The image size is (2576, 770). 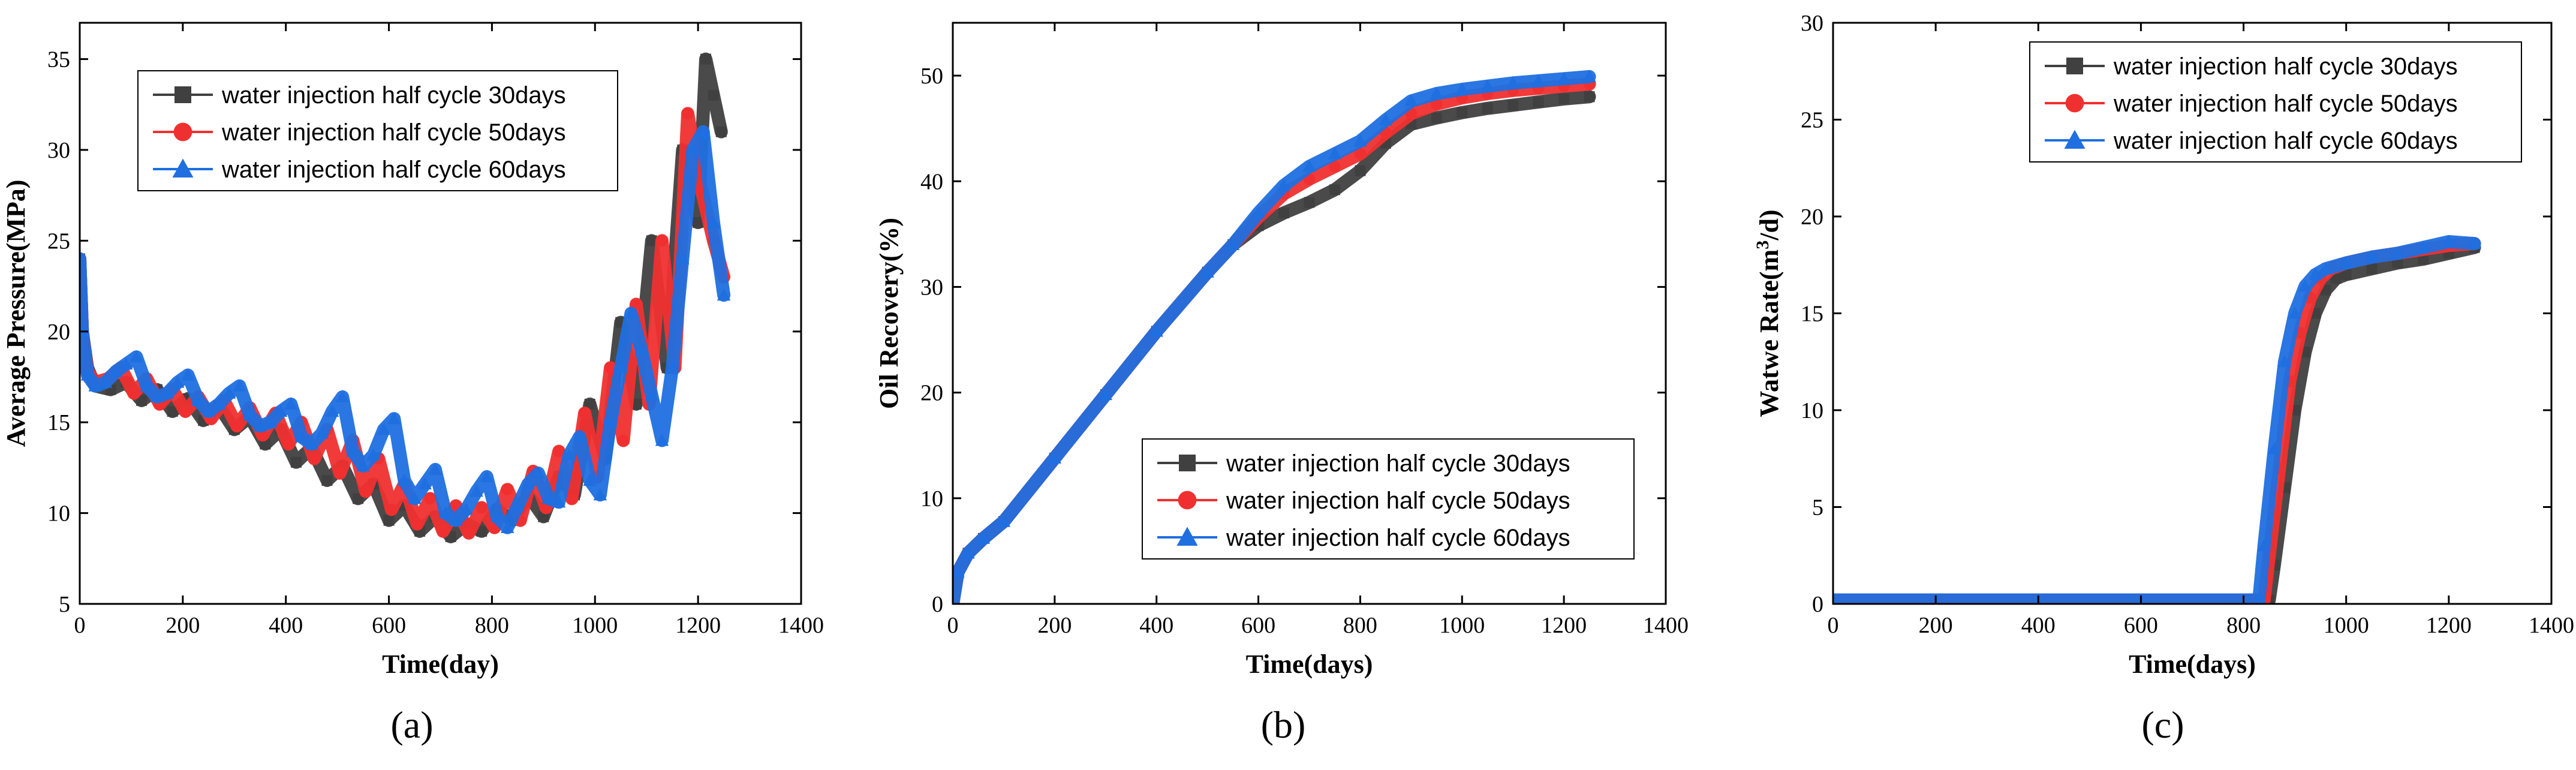 What do you see at coordinates (492, 625) in the screenshot?
I see `x-tick-label: 800` at bounding box center [492, 625].